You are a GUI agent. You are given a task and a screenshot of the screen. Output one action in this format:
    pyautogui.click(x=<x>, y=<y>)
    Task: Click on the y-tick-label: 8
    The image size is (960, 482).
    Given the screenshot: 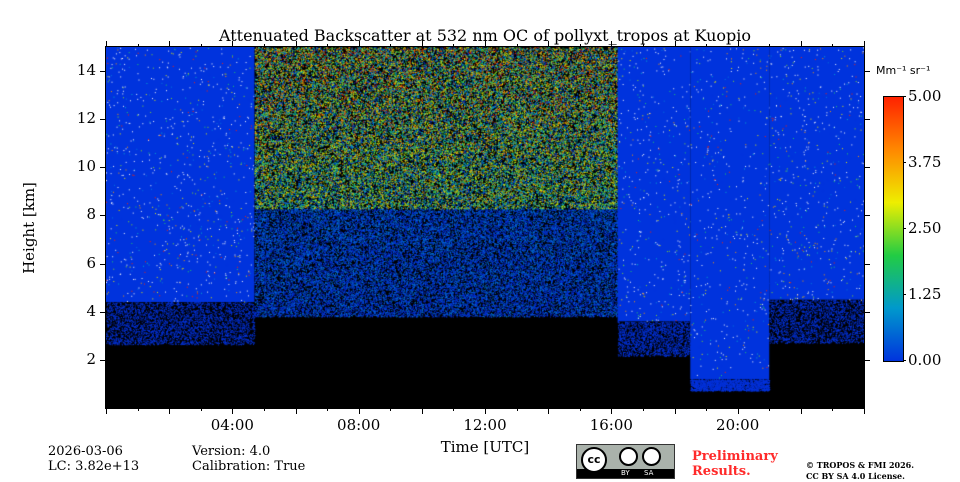 What is the action you would take?
    pyautogui.click(x=91, y=214)
    